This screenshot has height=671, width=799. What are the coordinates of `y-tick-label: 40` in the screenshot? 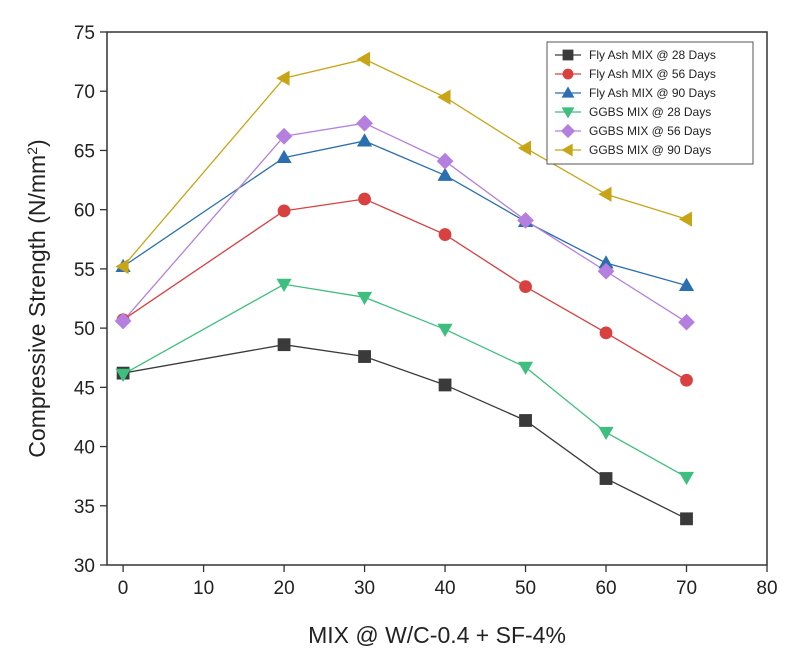 It's located at (84, 448).